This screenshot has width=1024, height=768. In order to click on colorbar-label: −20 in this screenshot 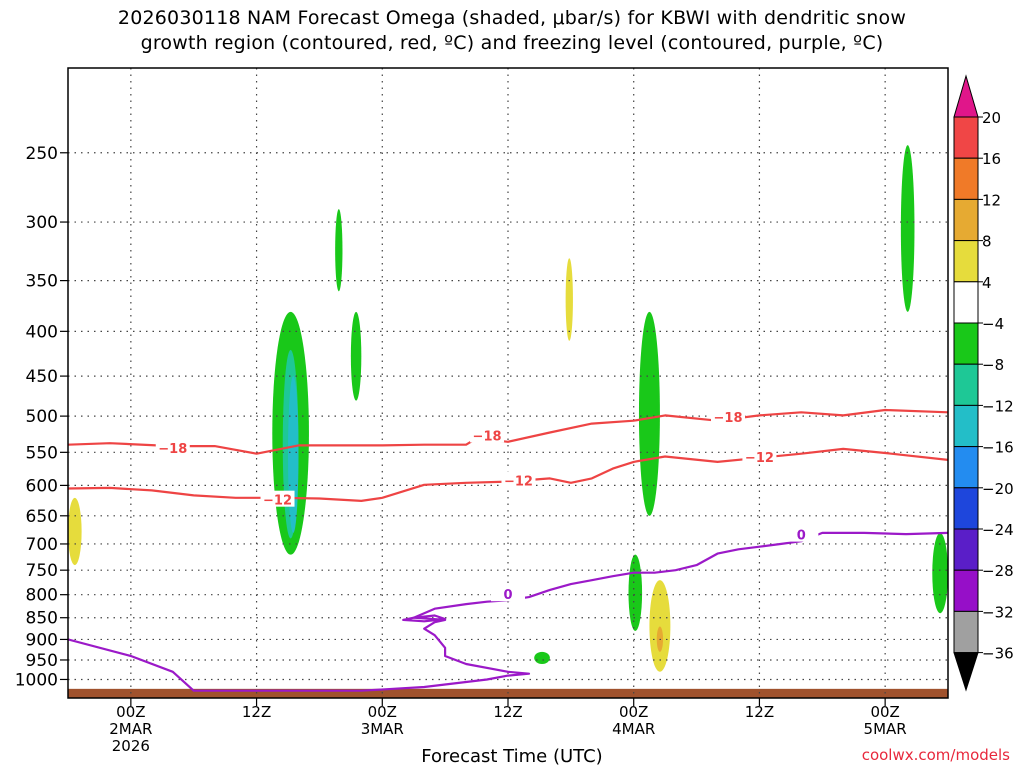, I will do `click(998, 489)`.